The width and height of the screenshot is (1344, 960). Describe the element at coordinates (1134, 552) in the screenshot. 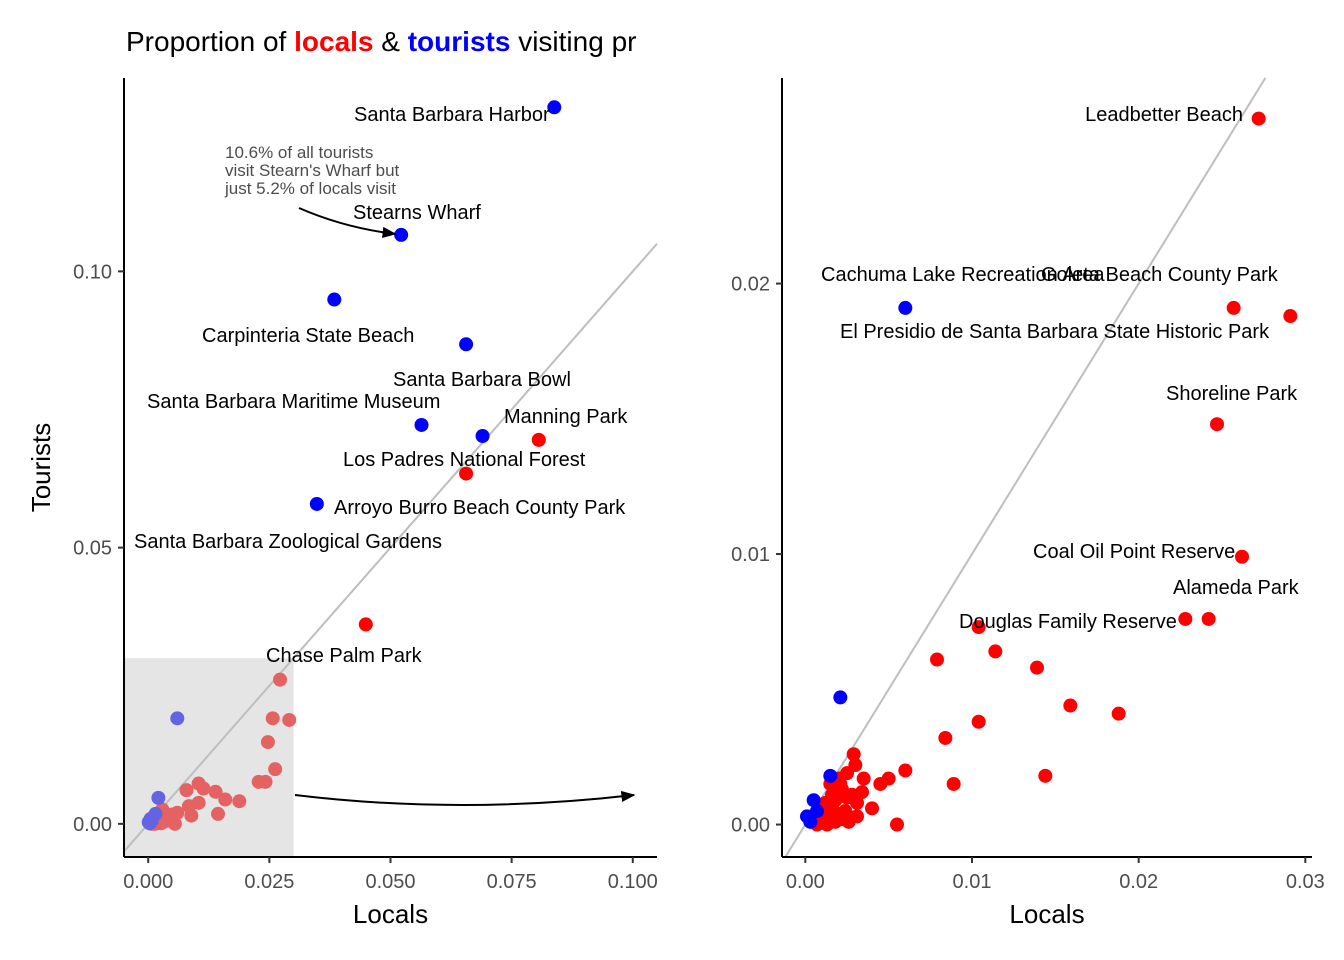

I see `point-label: Coal Oil Point Reserve` at that location.